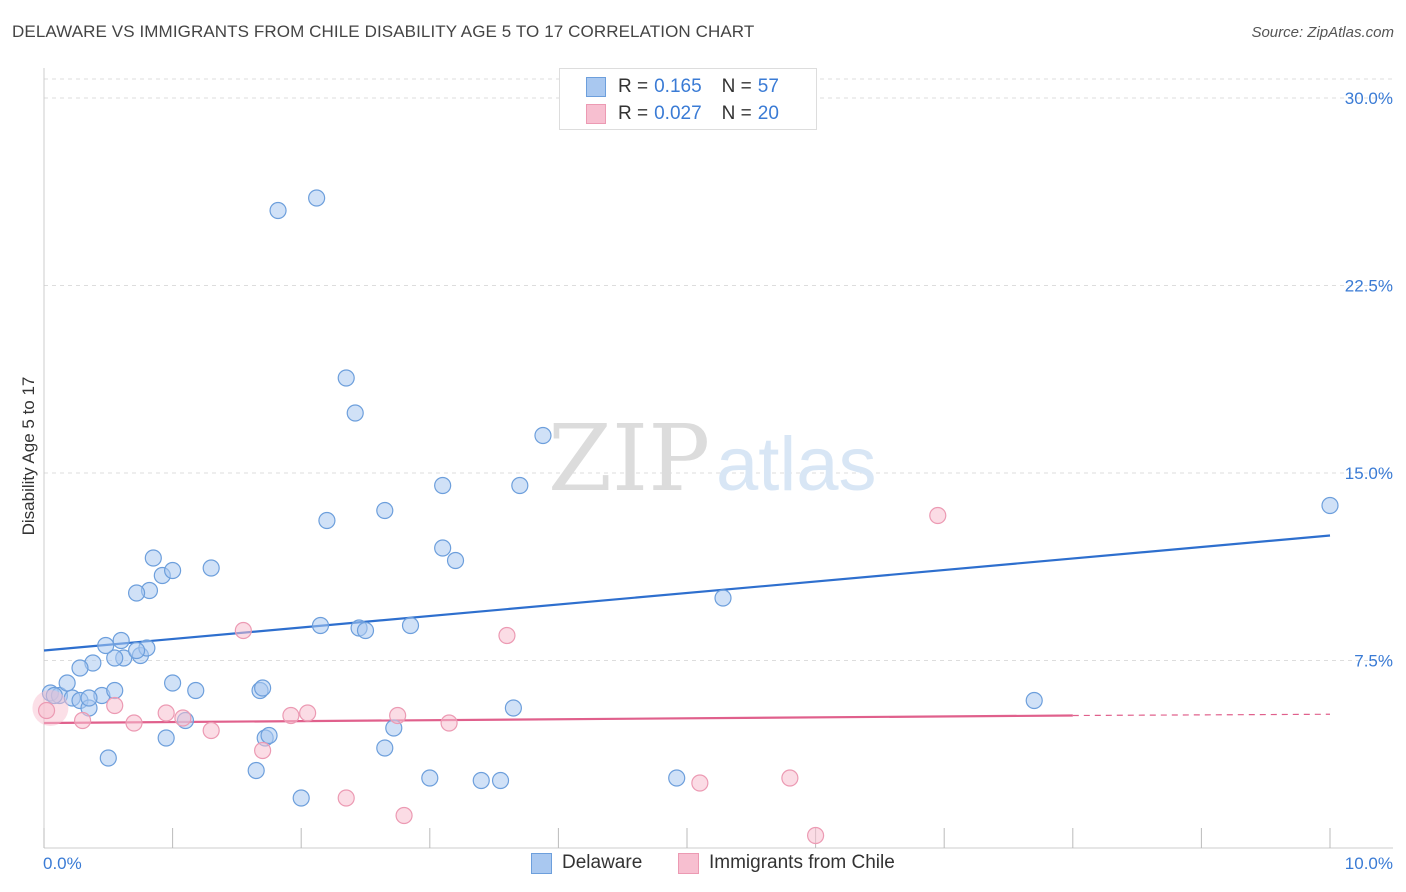  I want to click on legend-row-delaware: R = 0.165 N = 57, so click(682, 87).